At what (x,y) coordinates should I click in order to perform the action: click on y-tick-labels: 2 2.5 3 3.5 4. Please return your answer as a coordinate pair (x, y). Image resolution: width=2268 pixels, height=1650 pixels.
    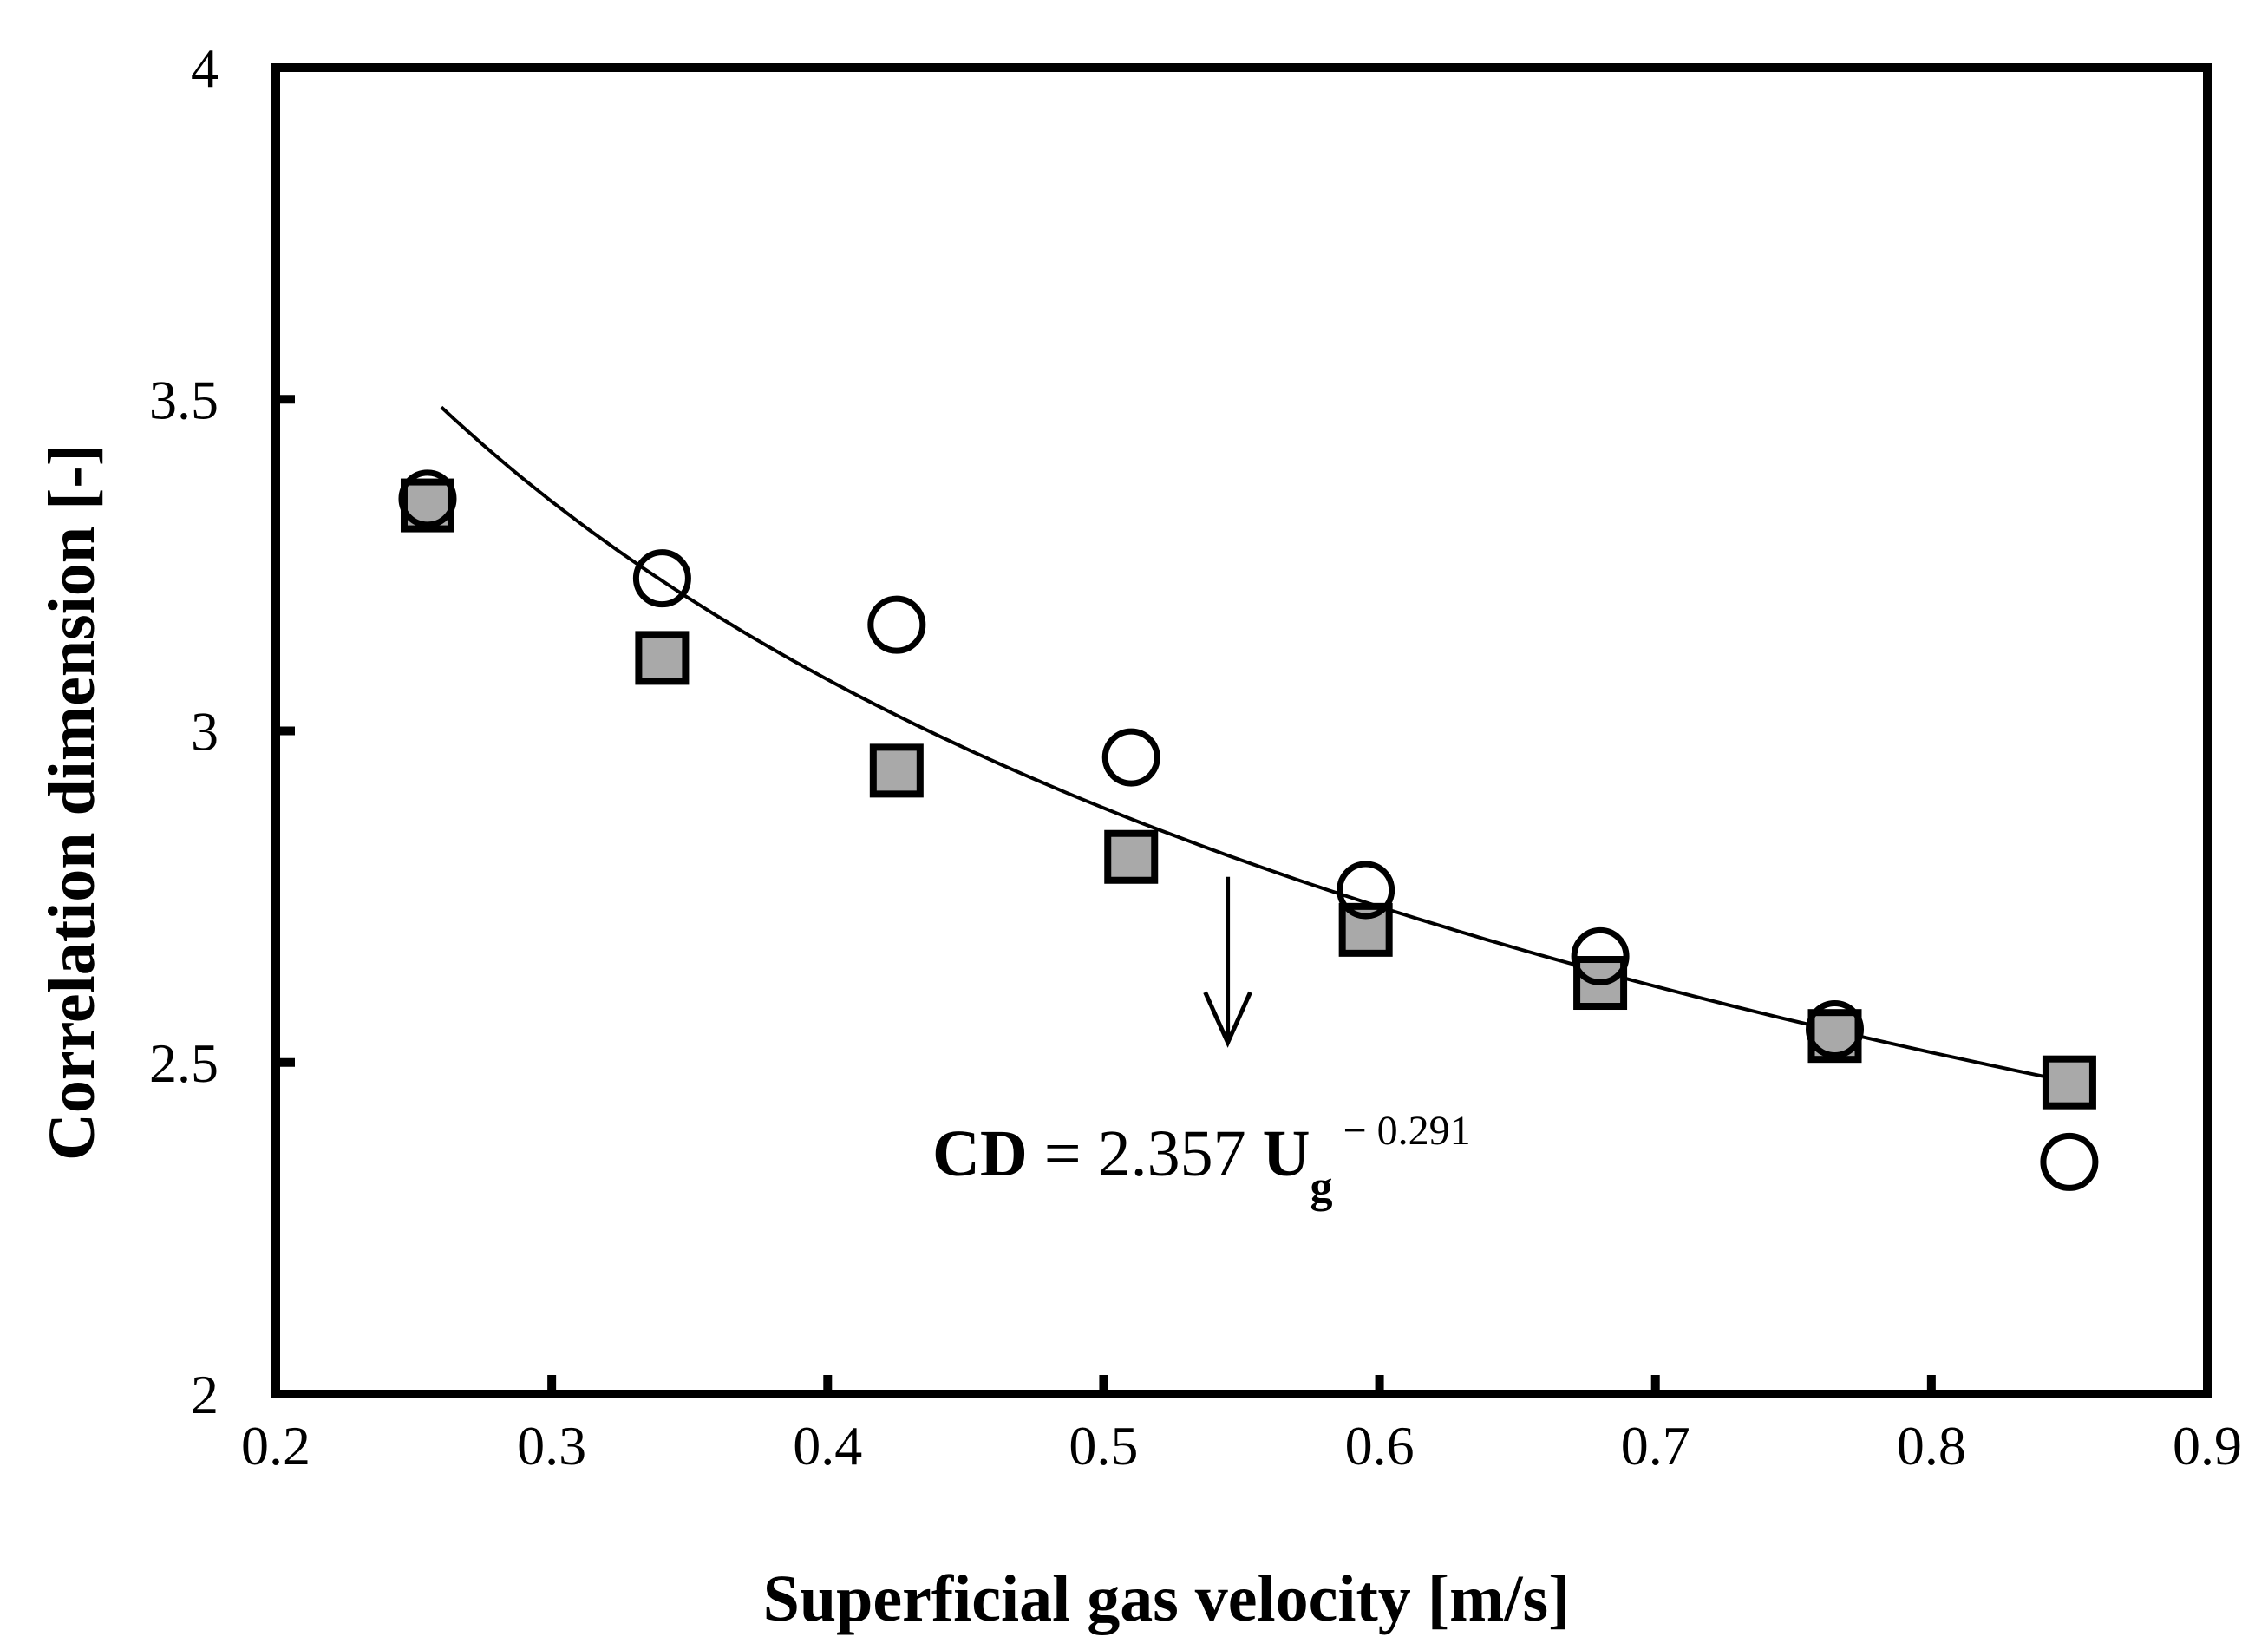
    Looking at the image, I should click on (184, 731).